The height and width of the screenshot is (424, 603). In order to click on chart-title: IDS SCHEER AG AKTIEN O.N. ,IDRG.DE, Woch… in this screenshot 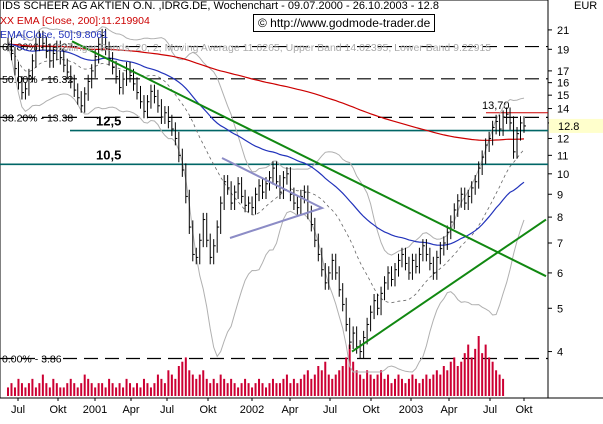, I will do `click(220, 6)`.